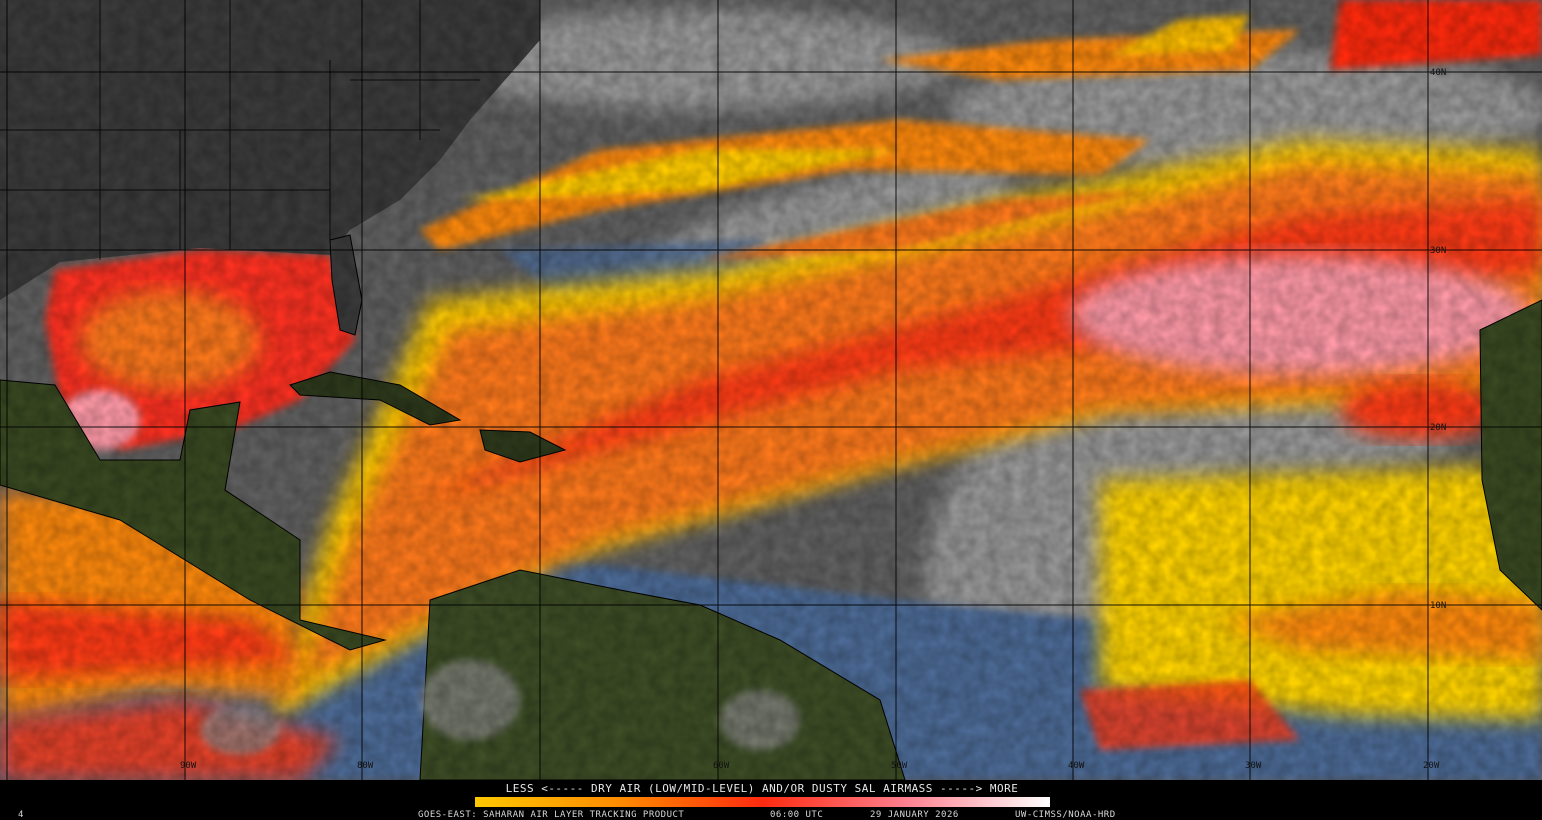  I want to click on lat-label: 20N, so click(1438, 428).